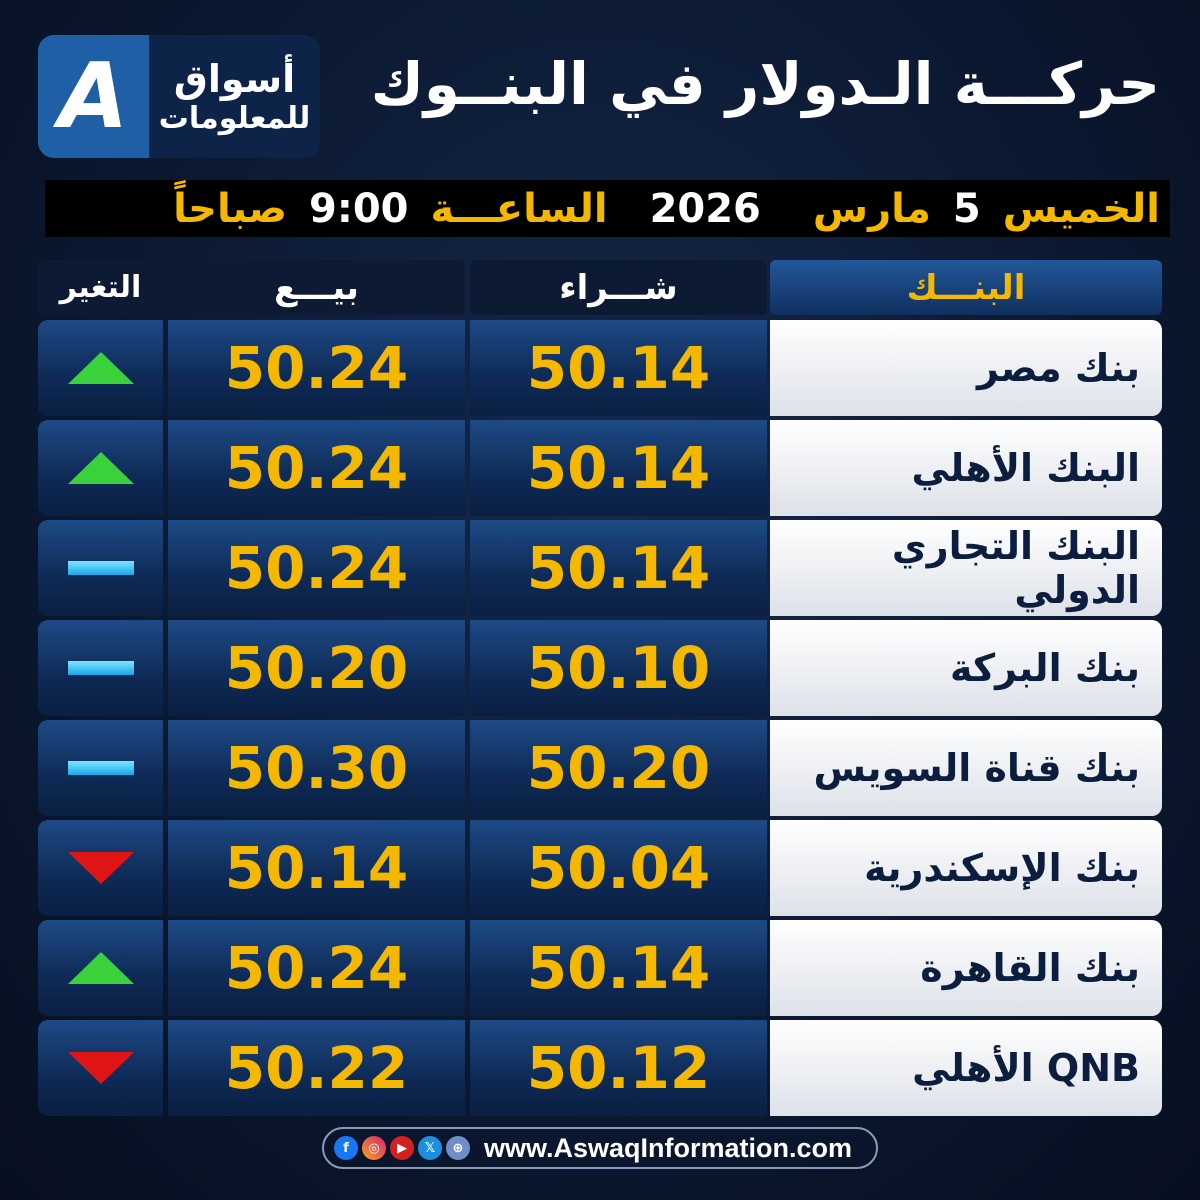 Image resolution: width=1200 pixels, height=1200 pixels. What do you see at coordinates (966, 1068) in the screenshot?
I see `bank-name: QNB الأهلي` at bounding box center [966, 1068].